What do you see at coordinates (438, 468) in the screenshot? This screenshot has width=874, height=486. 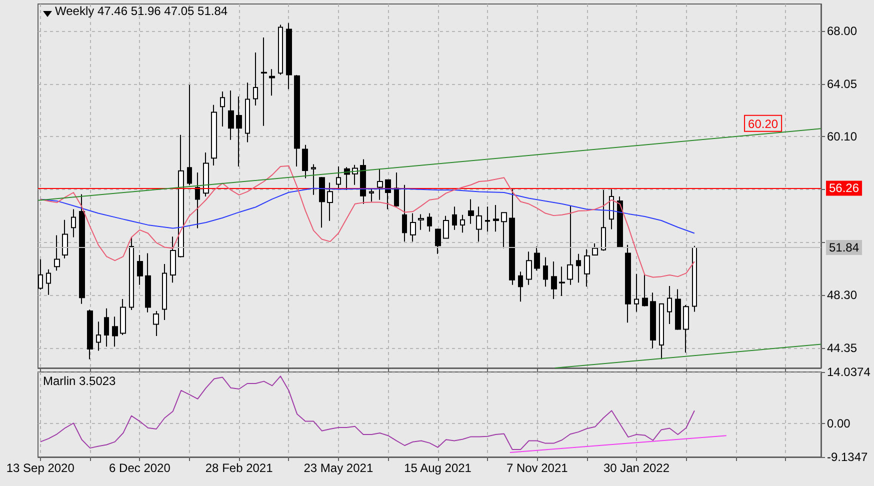 I see `x-tick-label: 15 Aug 2021` at bounding box center [438, 468].